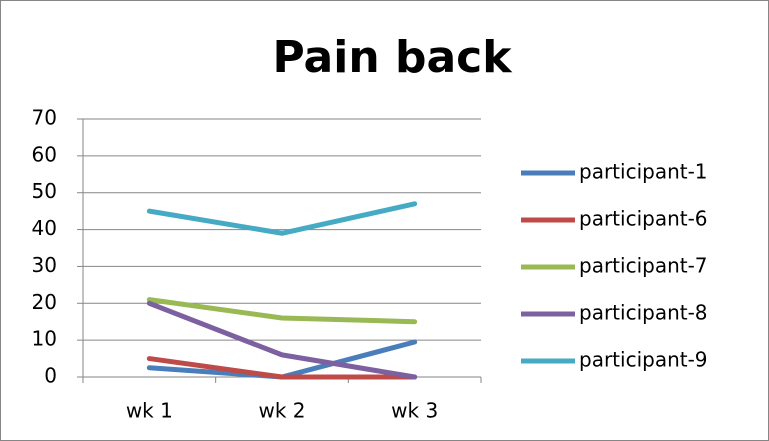  What do you see at coordinates (643, 172) in the screenshot?
I see `legend-label: participant-1` at bounding box center [643, 172].